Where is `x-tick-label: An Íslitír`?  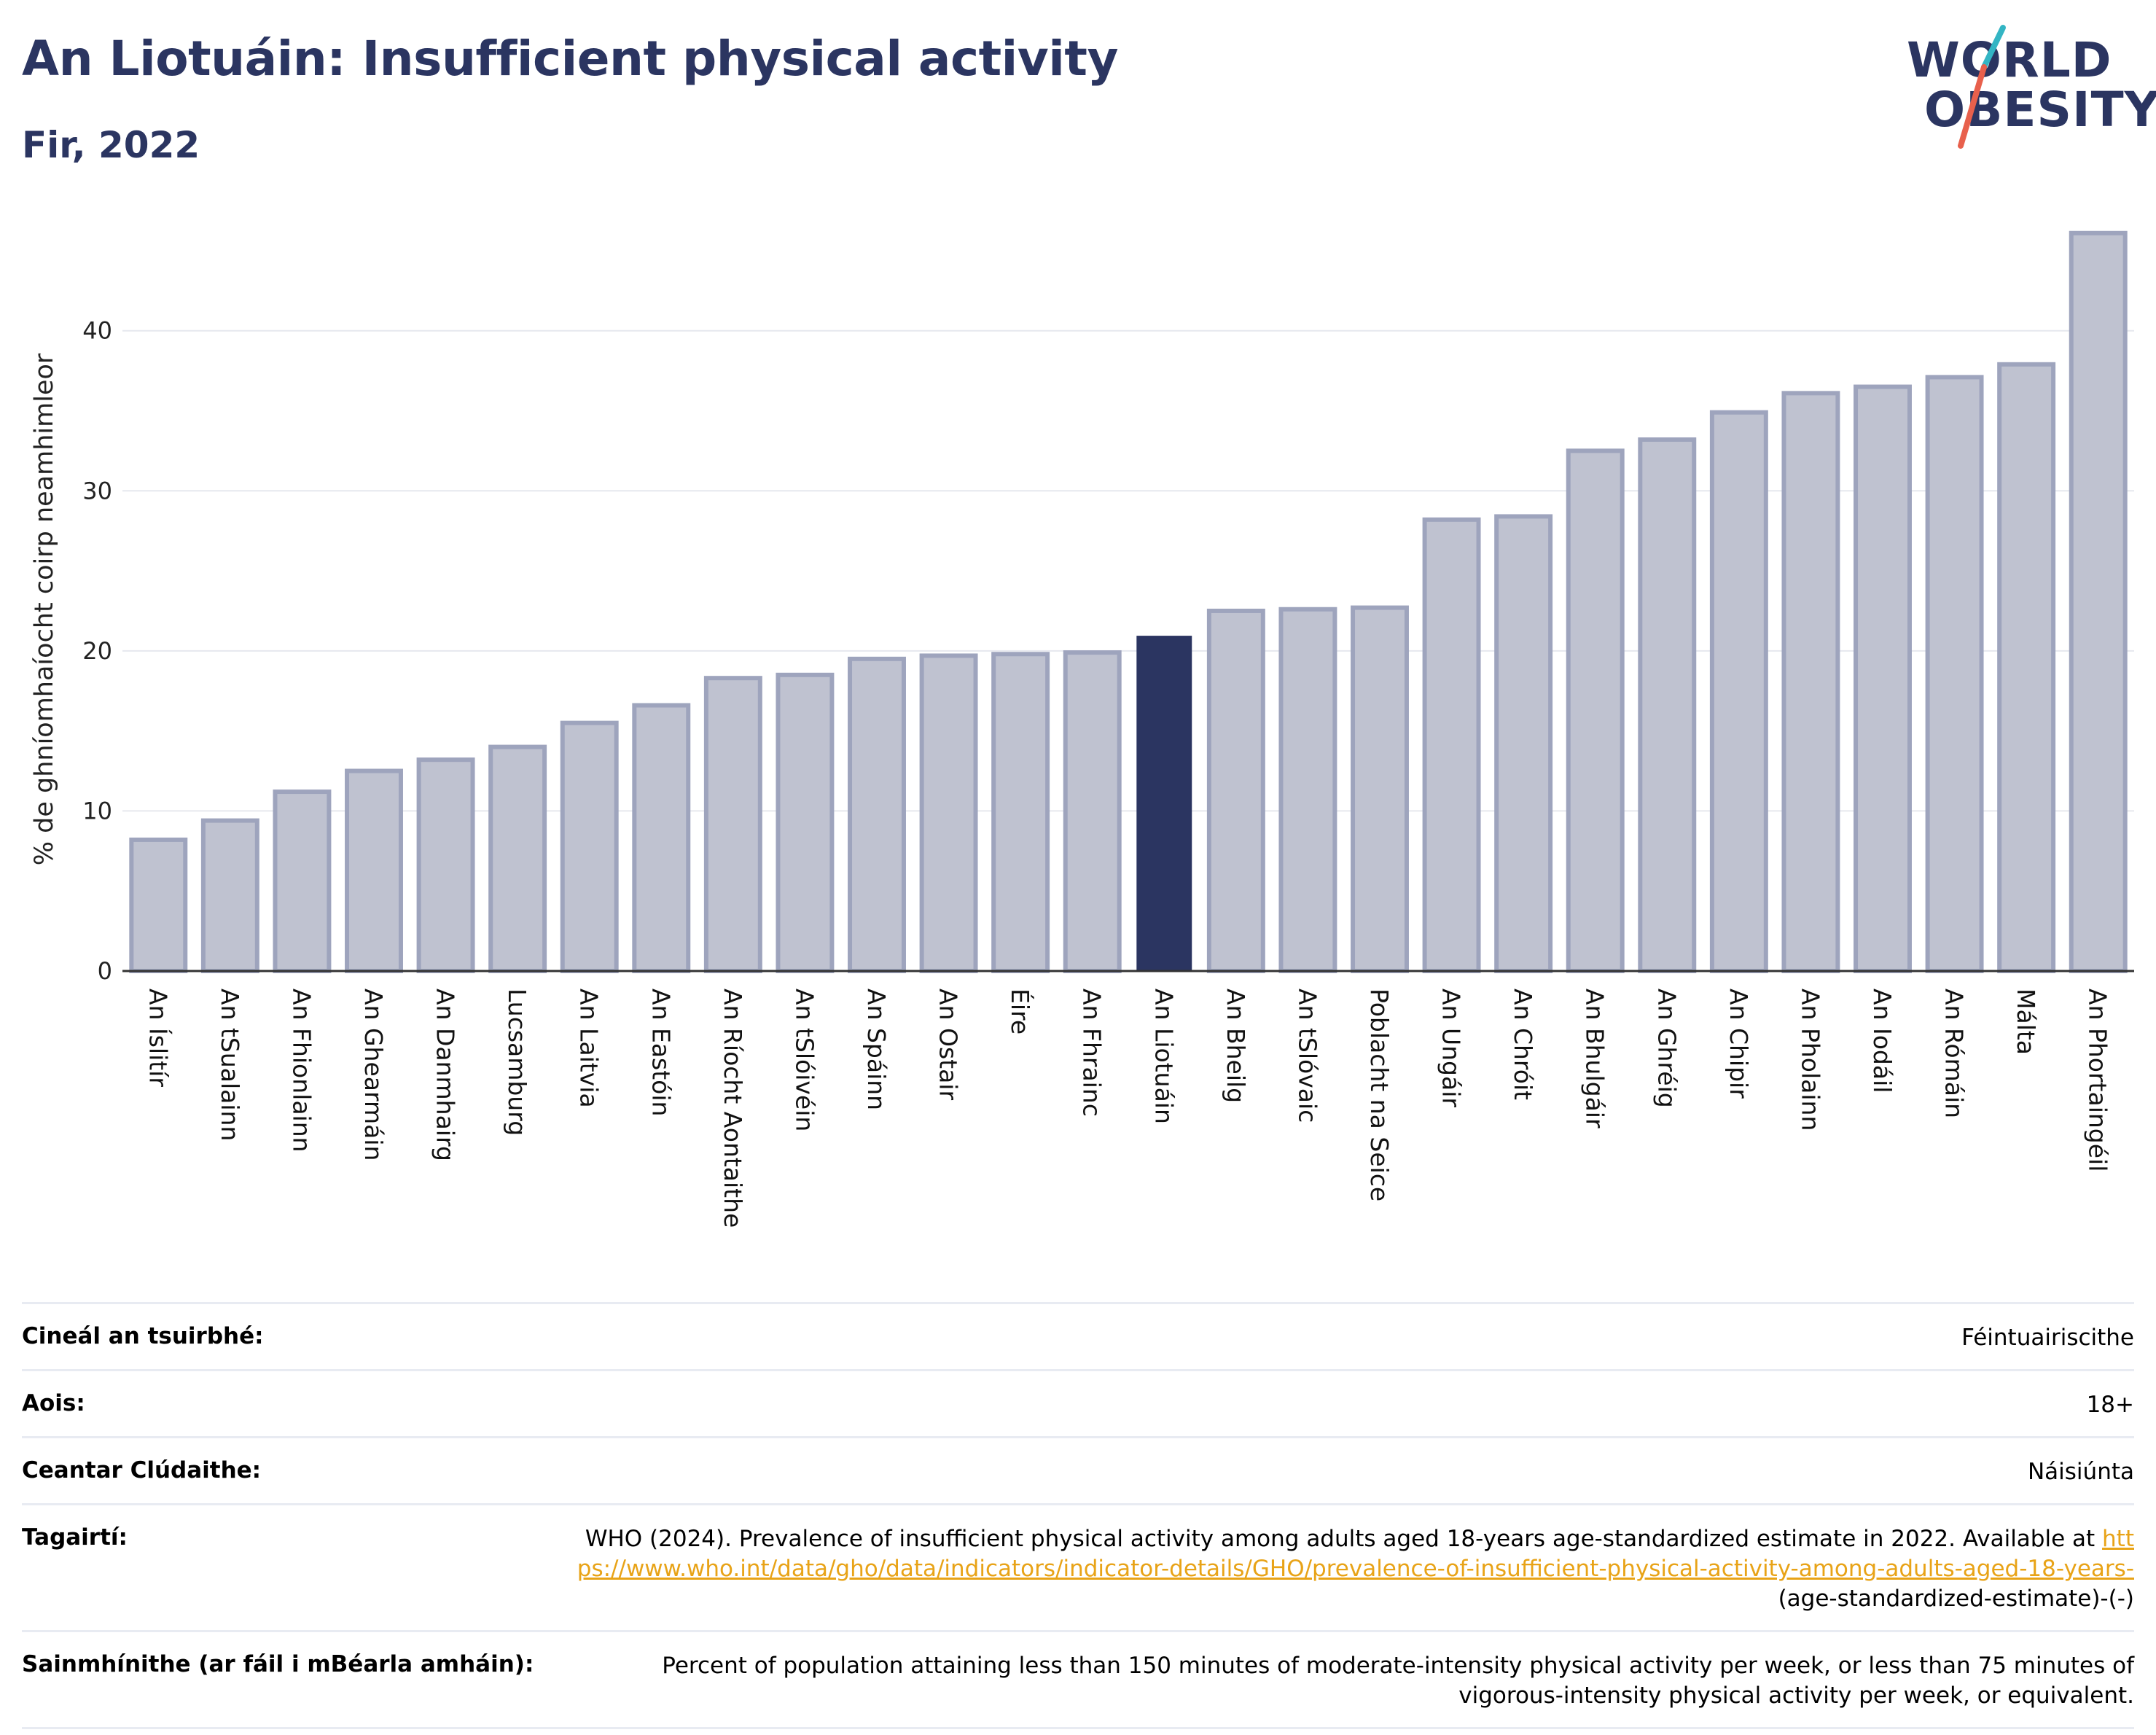 x-tick-label: An Íslitír is located at coordinates (158, 1038).